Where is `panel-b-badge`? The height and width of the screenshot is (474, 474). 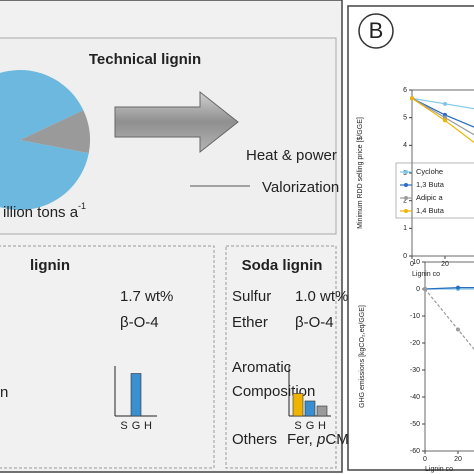 panel-b-badge is located at coordinates (376, 31).